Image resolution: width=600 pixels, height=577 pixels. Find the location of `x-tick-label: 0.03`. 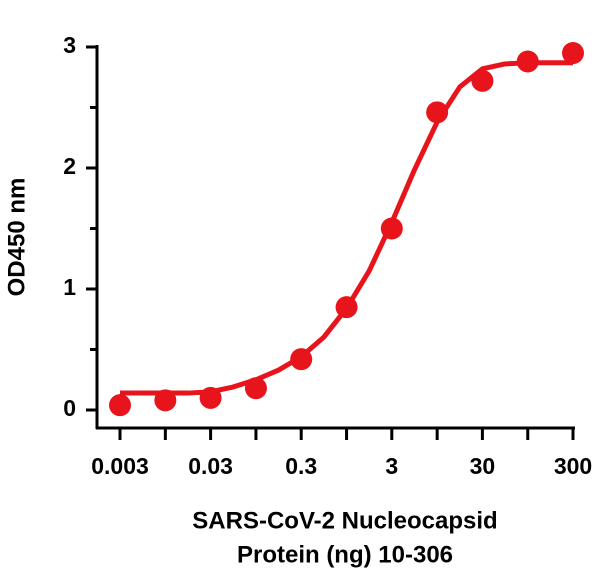

x-tick-label: 0.03 is located at coordinates (210, 466).